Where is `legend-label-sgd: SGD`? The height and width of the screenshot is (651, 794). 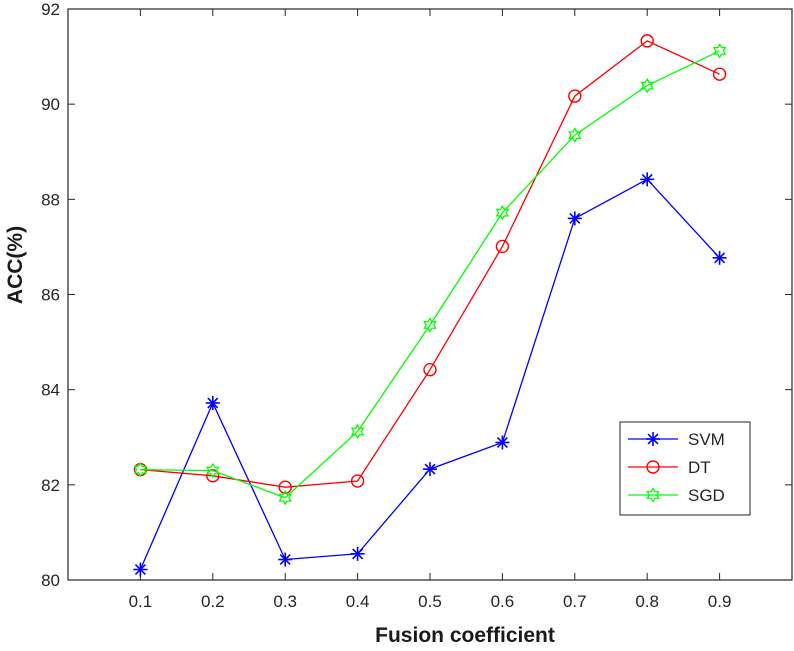 legend-label-sgd: SGD is located at coordinates (706, 495).